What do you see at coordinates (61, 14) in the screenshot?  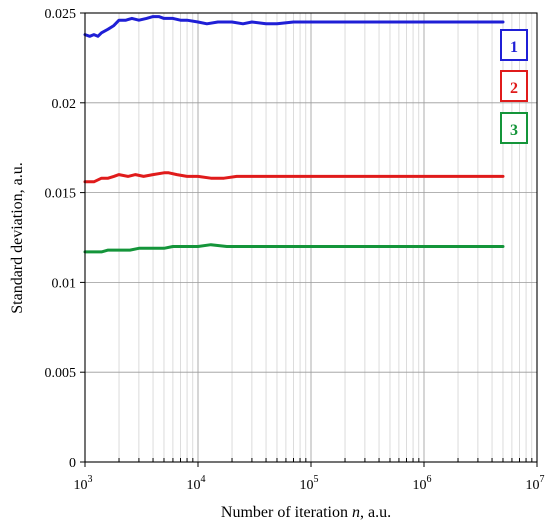 I see `y-tick-label: 0.025` at bounding box center [61, 14].